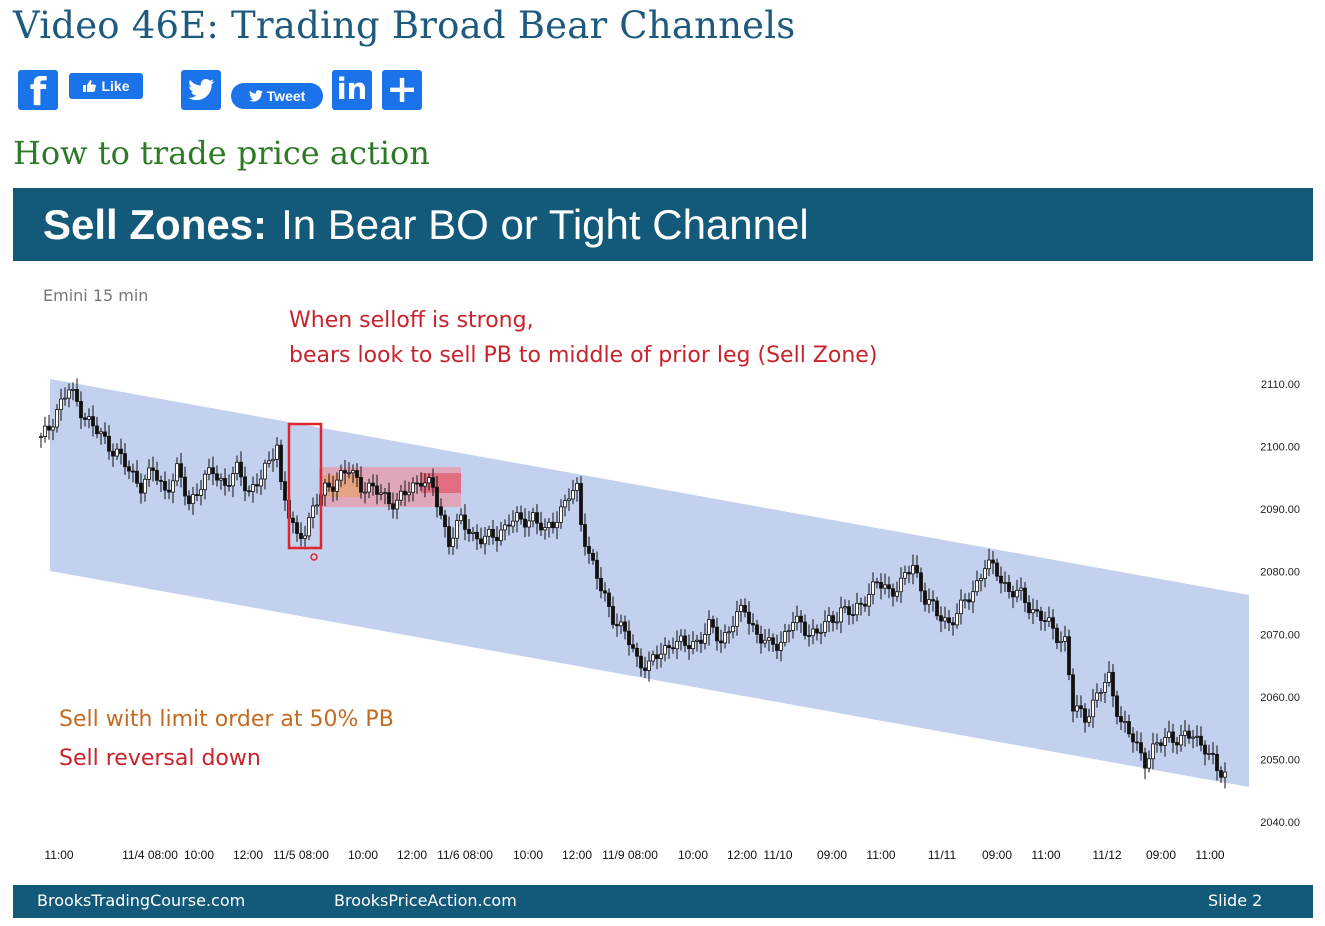 The image size is (1325, 926). I want to click on plus-icon: +, so click(402, 89).